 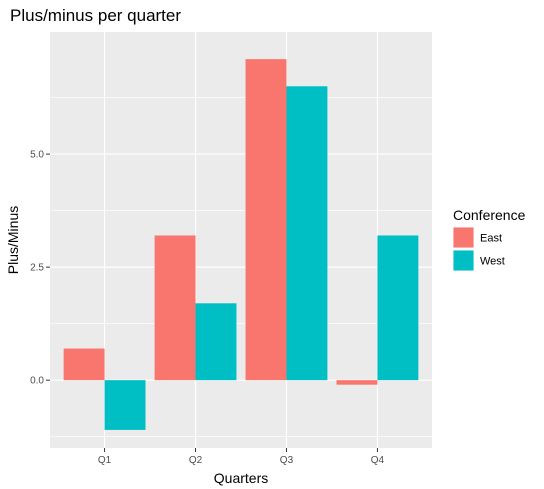 What do you see at coordinates (37, 268) in the screenshot?
I see `y-tick-label: 2.5` at bounding box center [37, 268].